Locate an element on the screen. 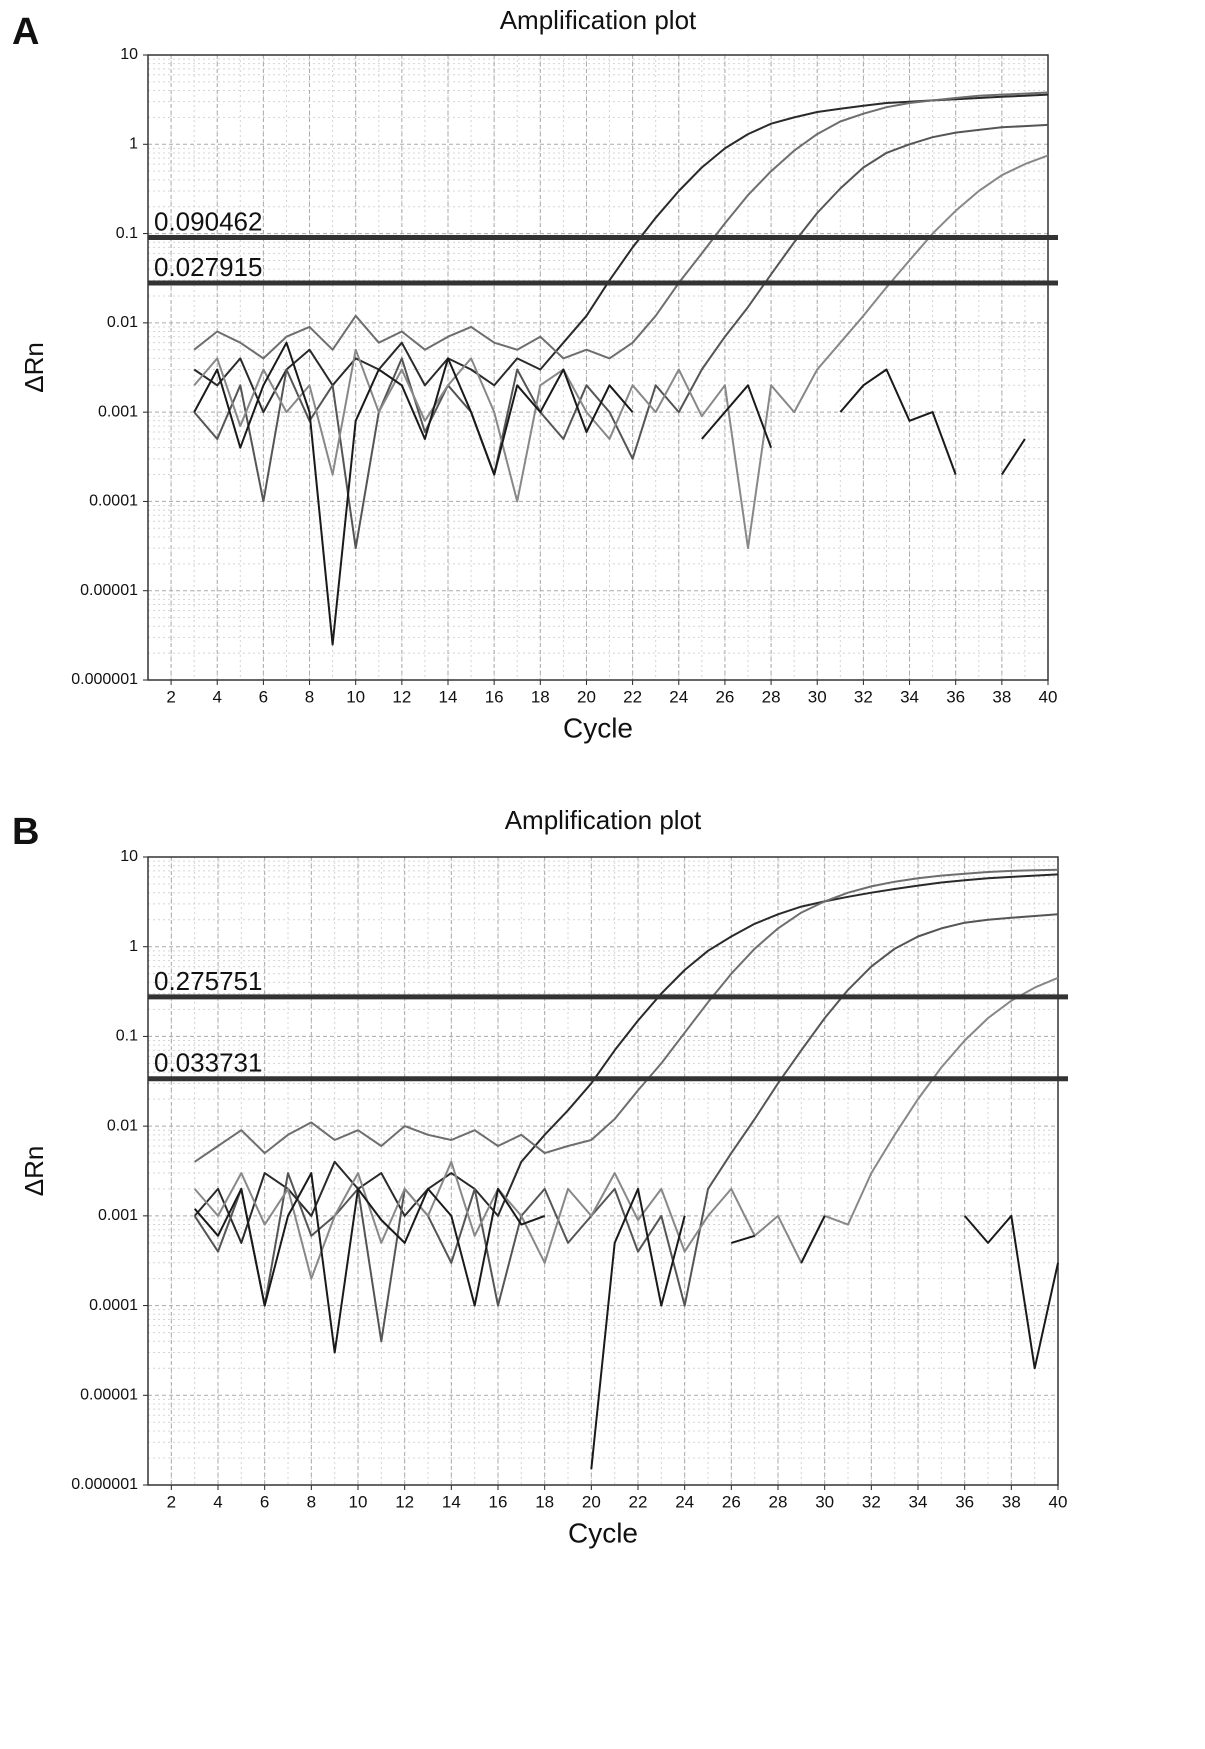 The image size is (1205, 1749). threshold-label: 0.090462 is located at coordinates (208, 221).